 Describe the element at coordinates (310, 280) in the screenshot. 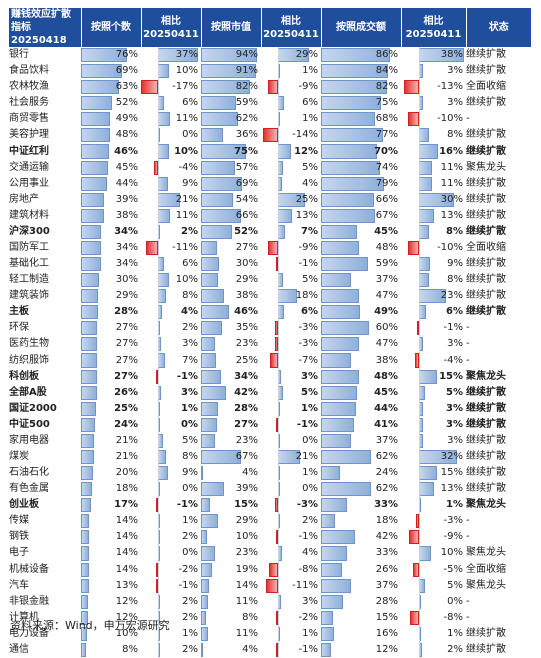

I see `value-mktcap-change: 5%` at that location.